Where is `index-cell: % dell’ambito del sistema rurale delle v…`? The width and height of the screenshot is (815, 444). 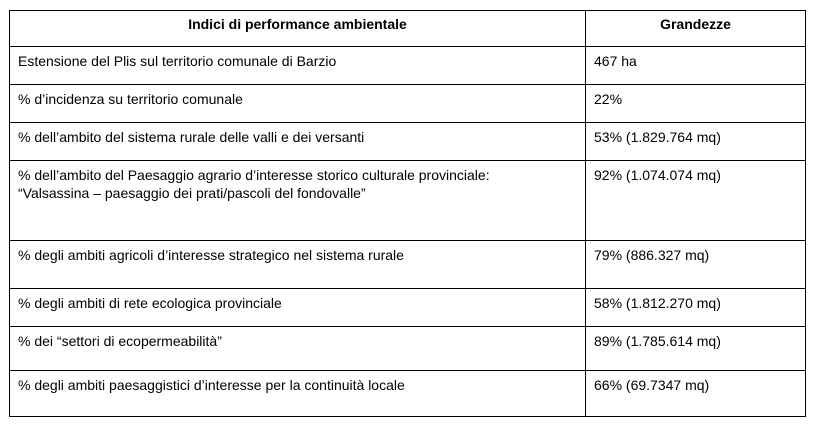 index-cell: % dell’ambito del sistema rurale delle v… is located at coordinates (297, 141).